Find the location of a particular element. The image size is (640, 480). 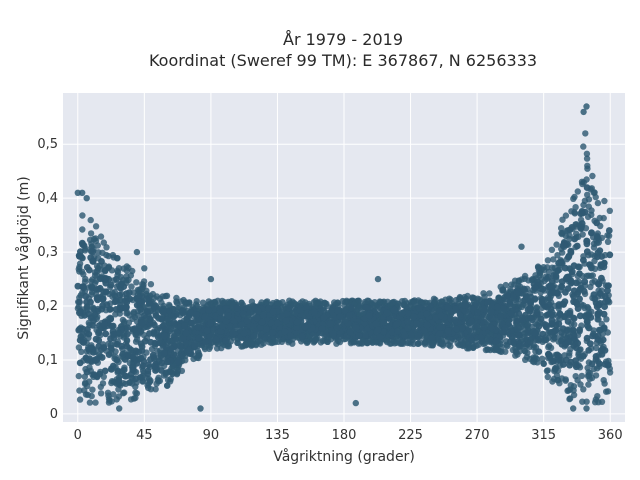

y-tick-label: 0,4 is located at coordinates (47, 198).